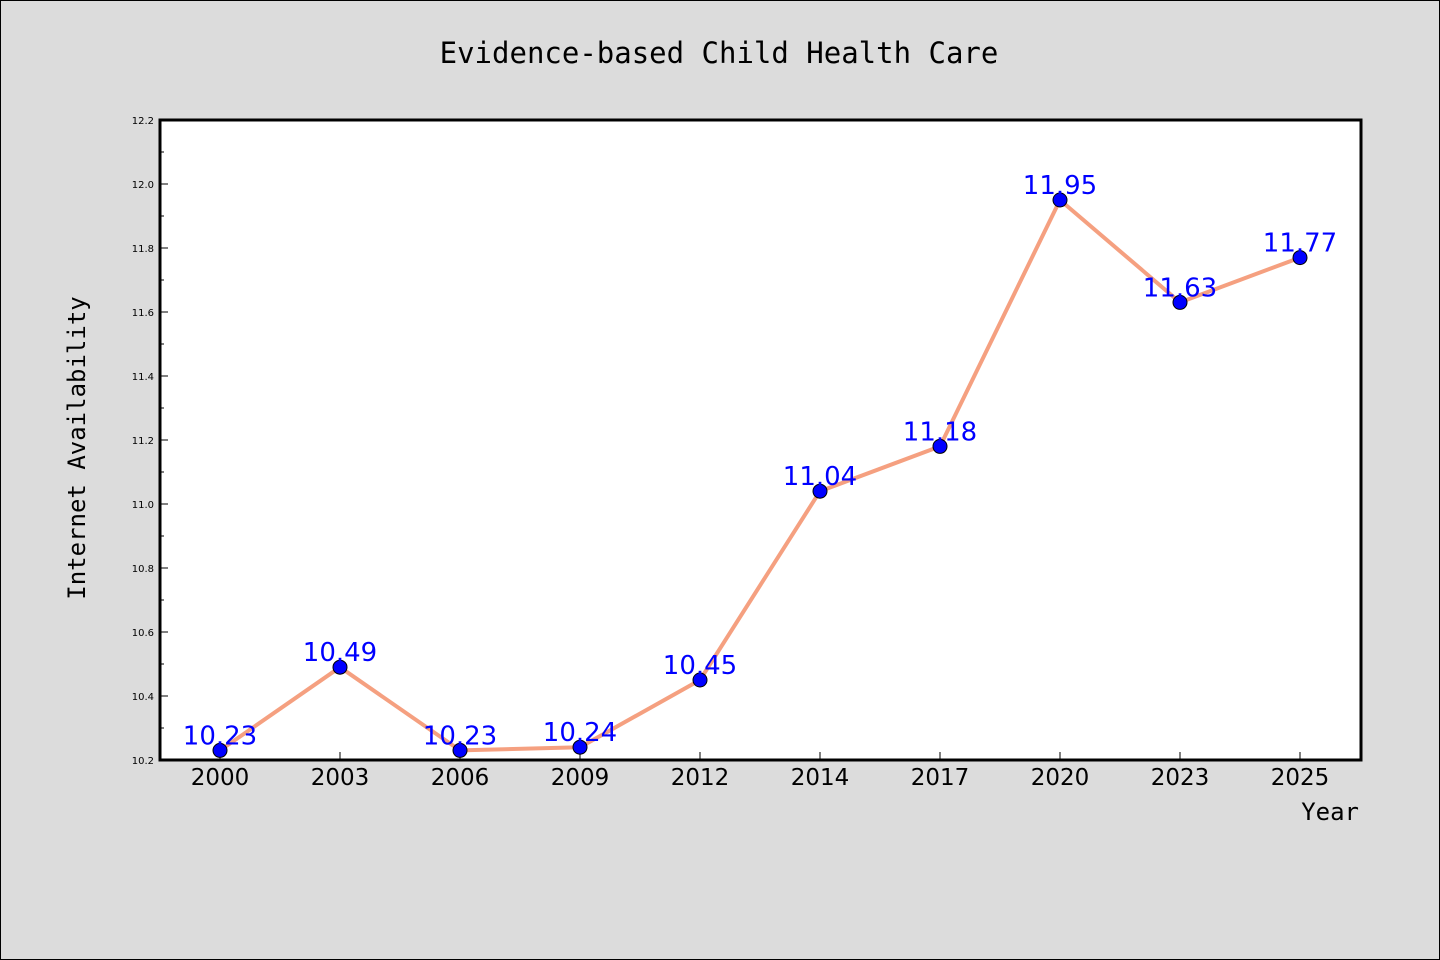 This screenshot has height=960, width=1440. Describe the element at coordinates (1330, 812) in the screenshot. I see `x-axis-title: Year` at that location.